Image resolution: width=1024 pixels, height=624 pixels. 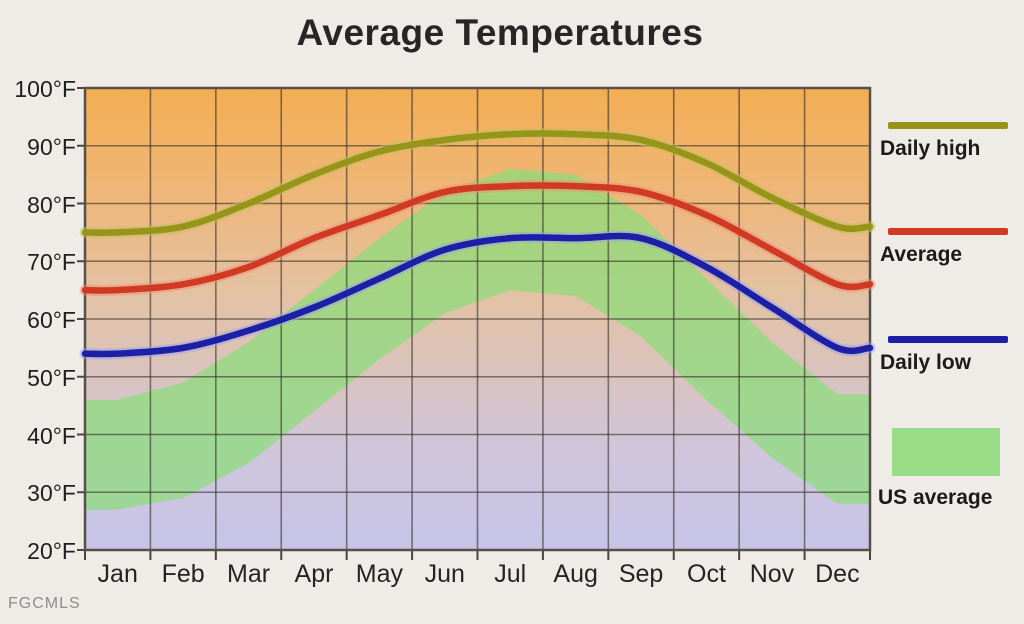 What do you see at coordinates (946, 452) in the screenshot?
I see `us-average-area-swatch` at bounding box center [946, 452].